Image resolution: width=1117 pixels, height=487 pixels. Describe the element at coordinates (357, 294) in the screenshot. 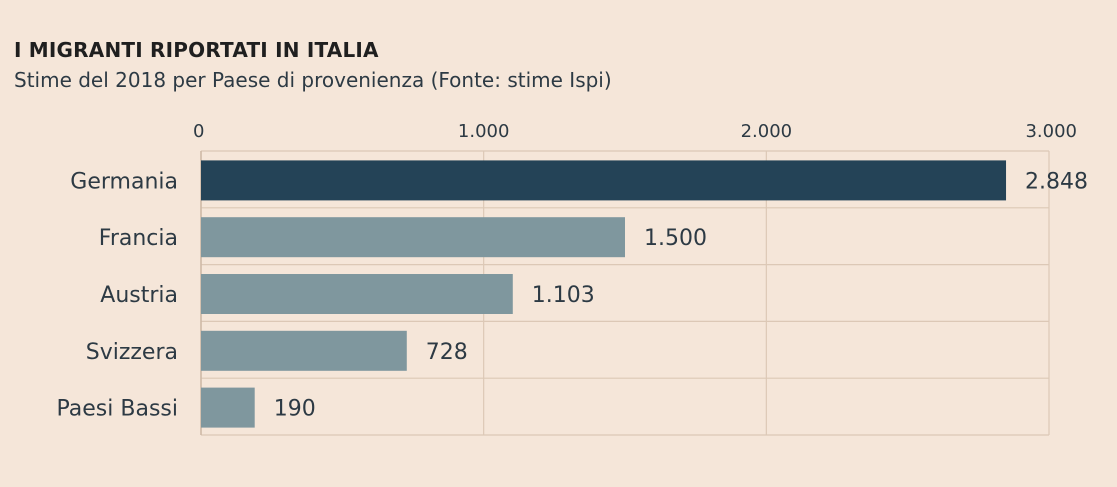

I see `bar-austria` at that location.